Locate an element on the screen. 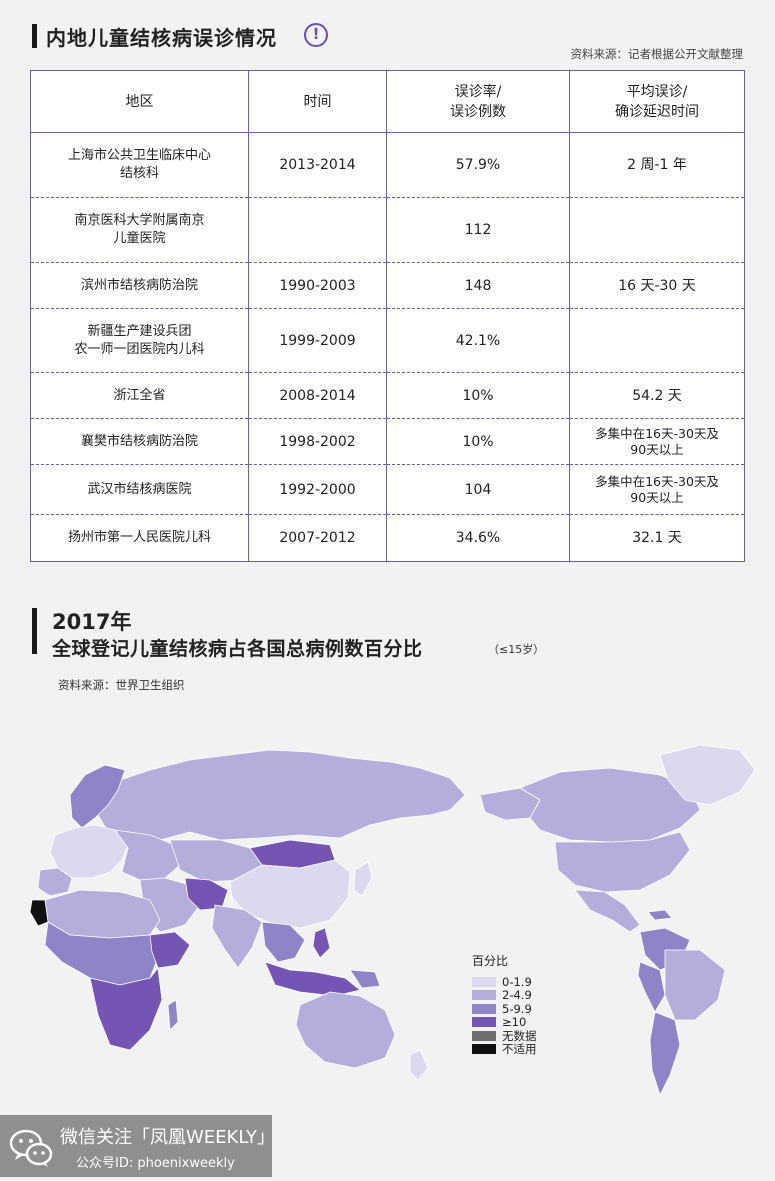  cell-delay: 54.2 天 is located at coordinates (657, 395).